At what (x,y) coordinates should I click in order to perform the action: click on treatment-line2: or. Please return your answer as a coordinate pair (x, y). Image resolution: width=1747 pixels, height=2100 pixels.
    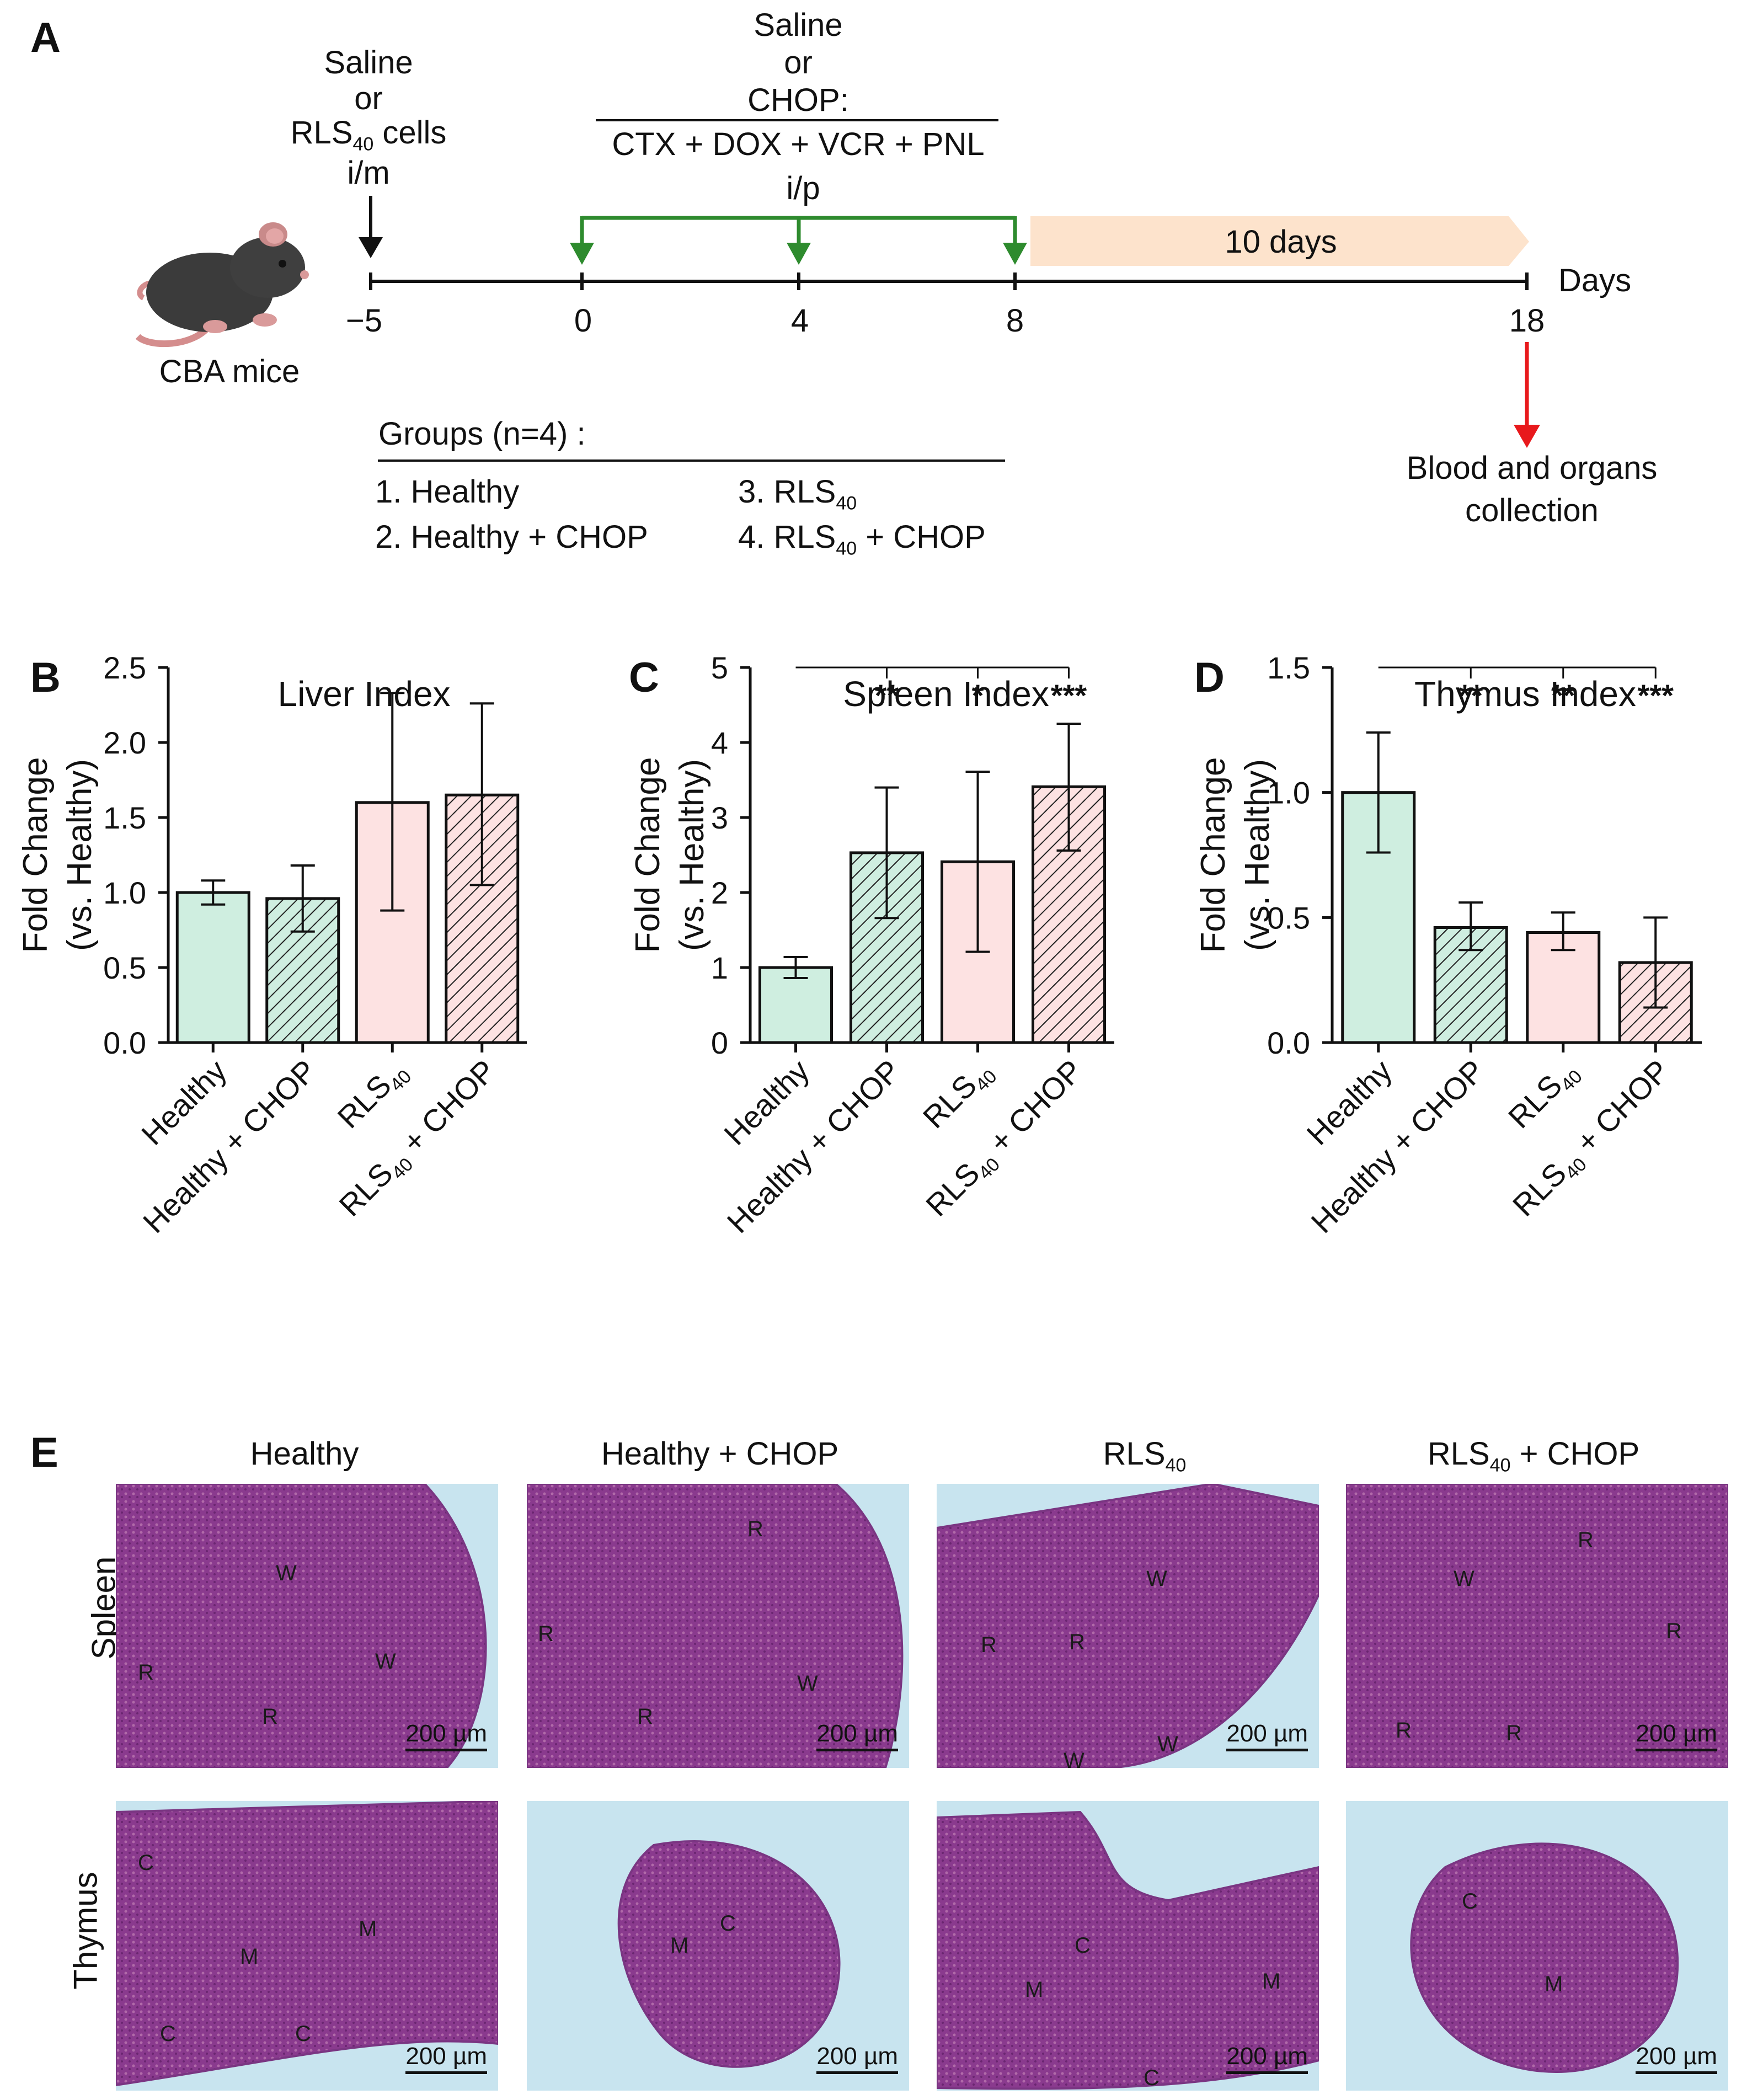
    Looking at the image, I should click on (798, 63).